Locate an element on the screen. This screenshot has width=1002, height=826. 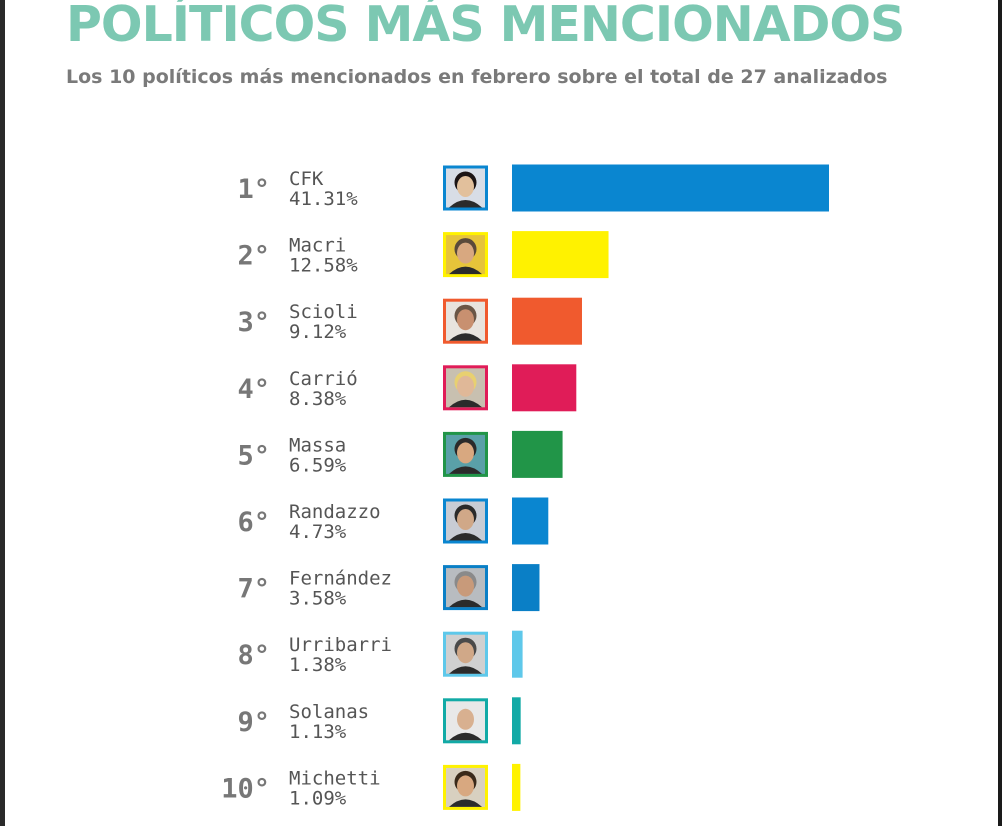
politician-name: Solanas is located at coordinates (329, 712).